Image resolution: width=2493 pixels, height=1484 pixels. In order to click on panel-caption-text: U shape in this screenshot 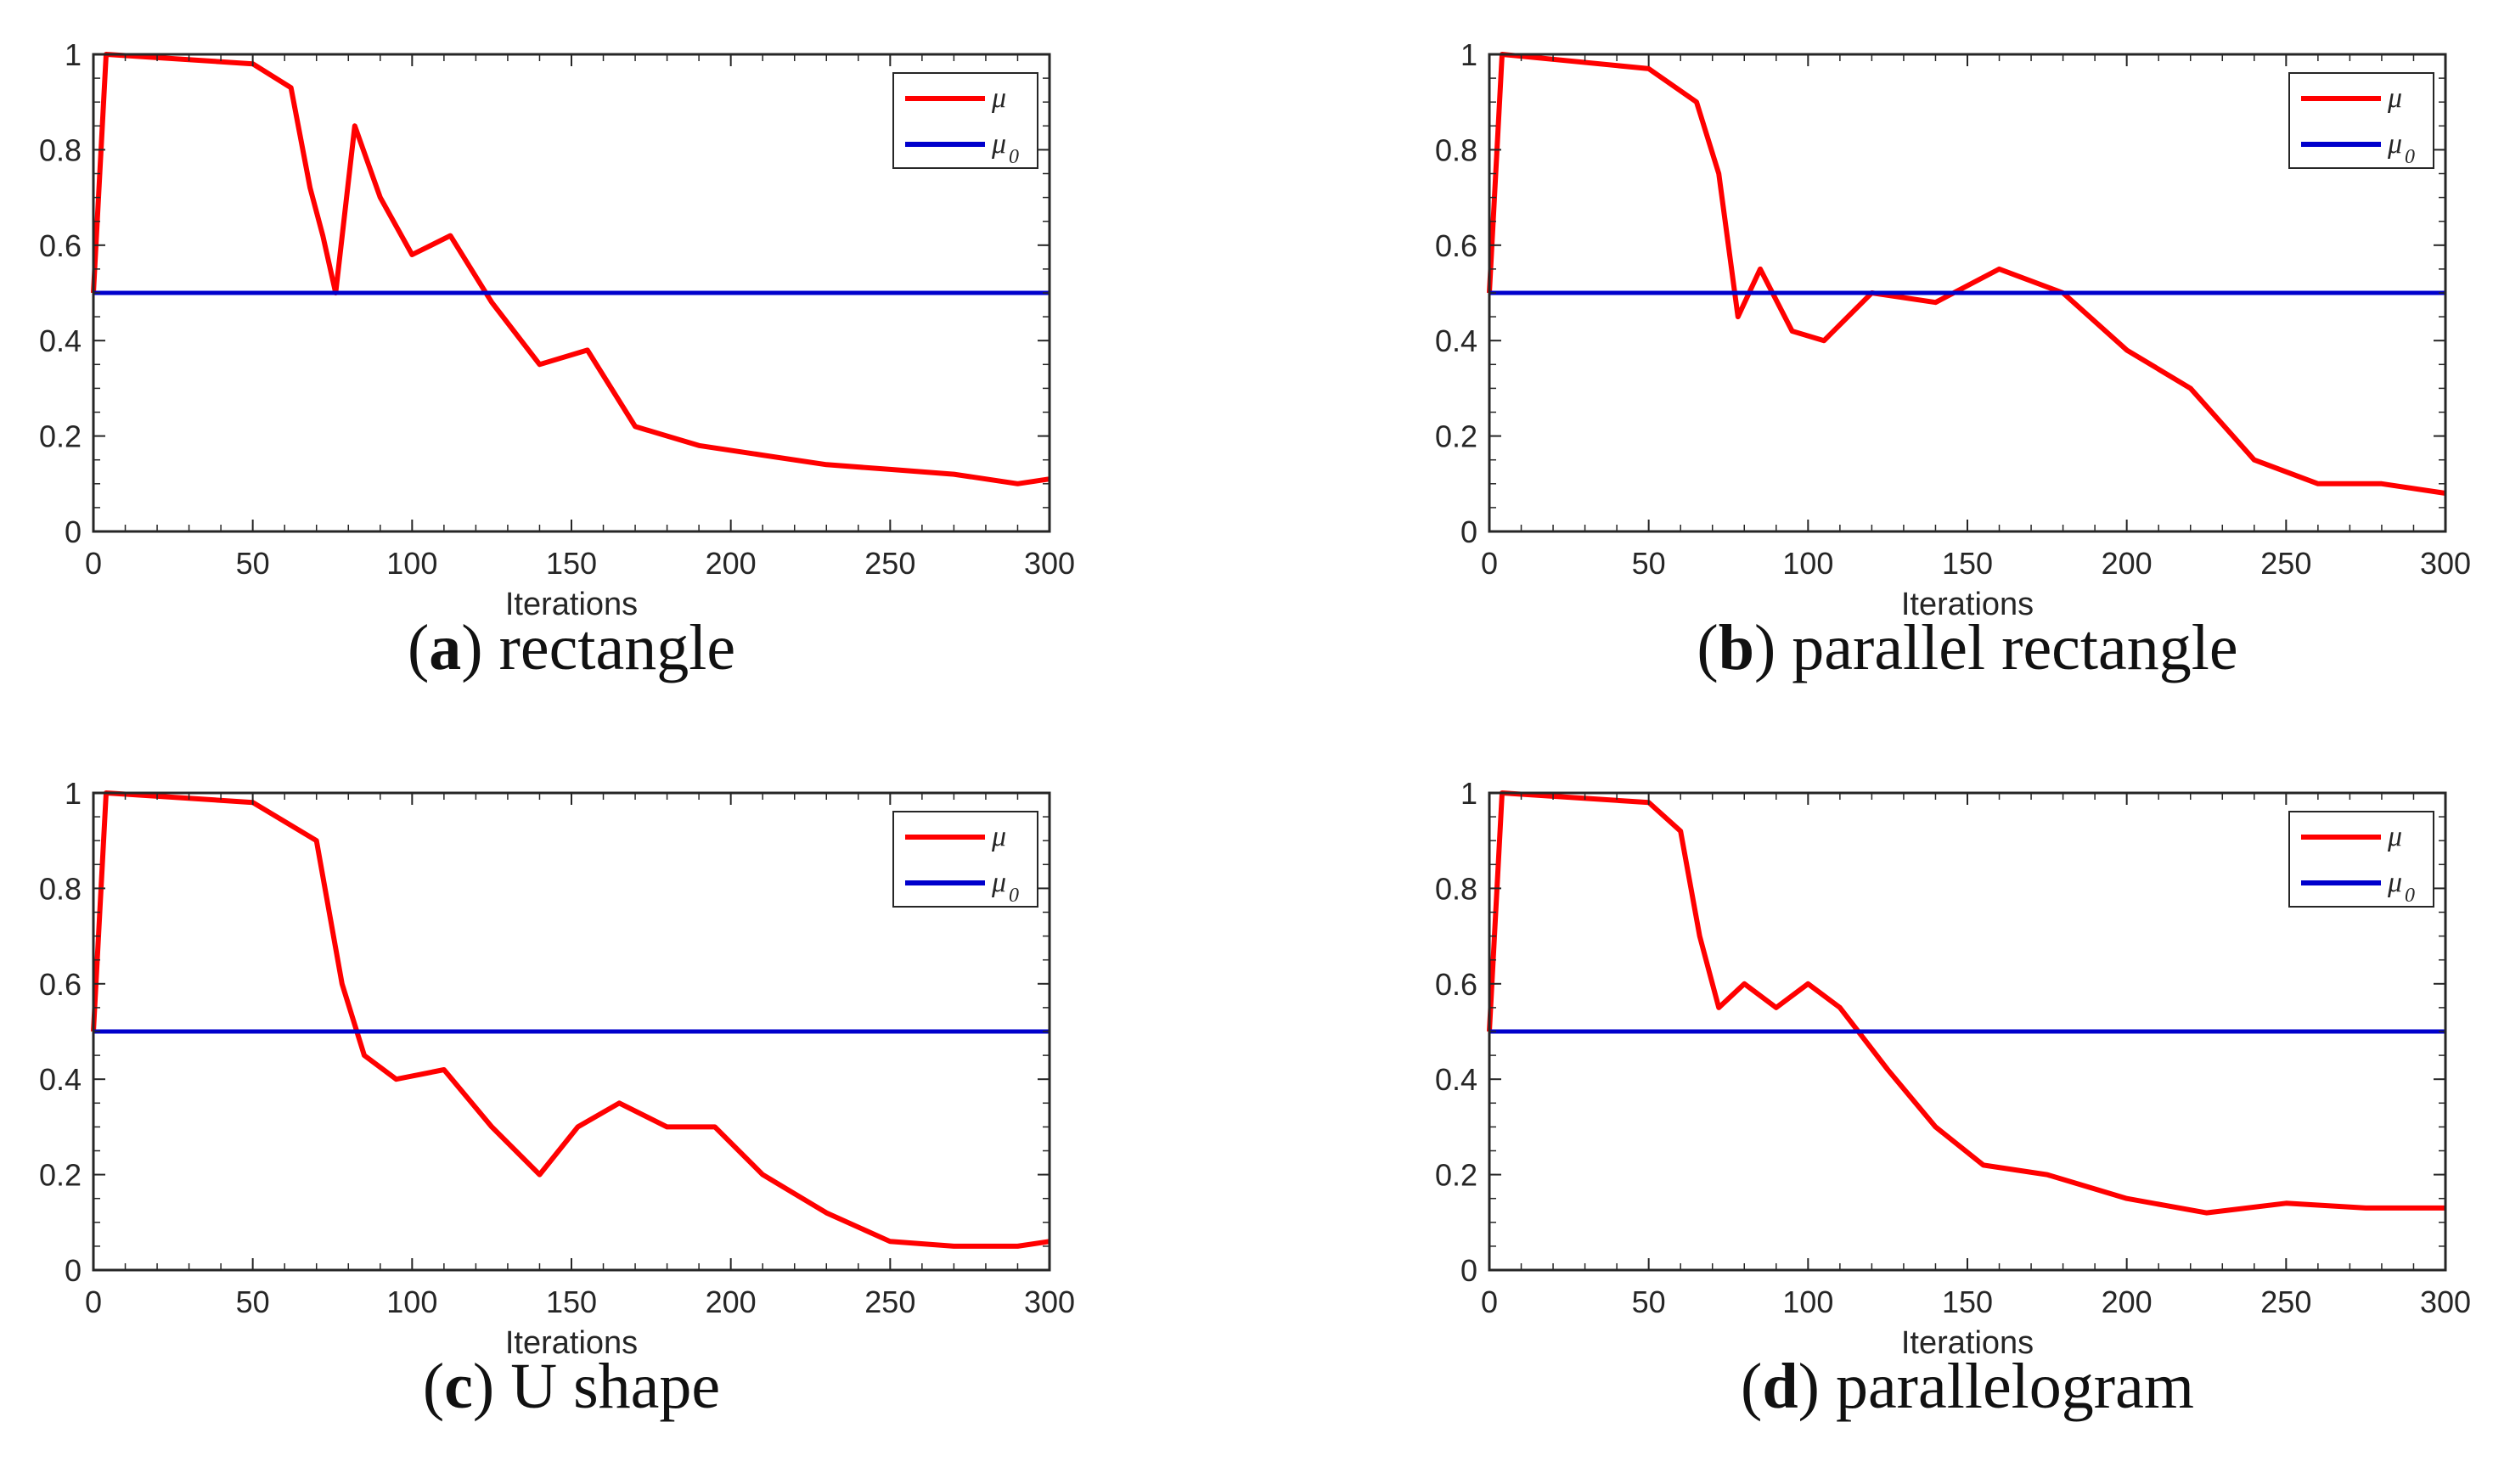, I will do `click(615, 1386)`.